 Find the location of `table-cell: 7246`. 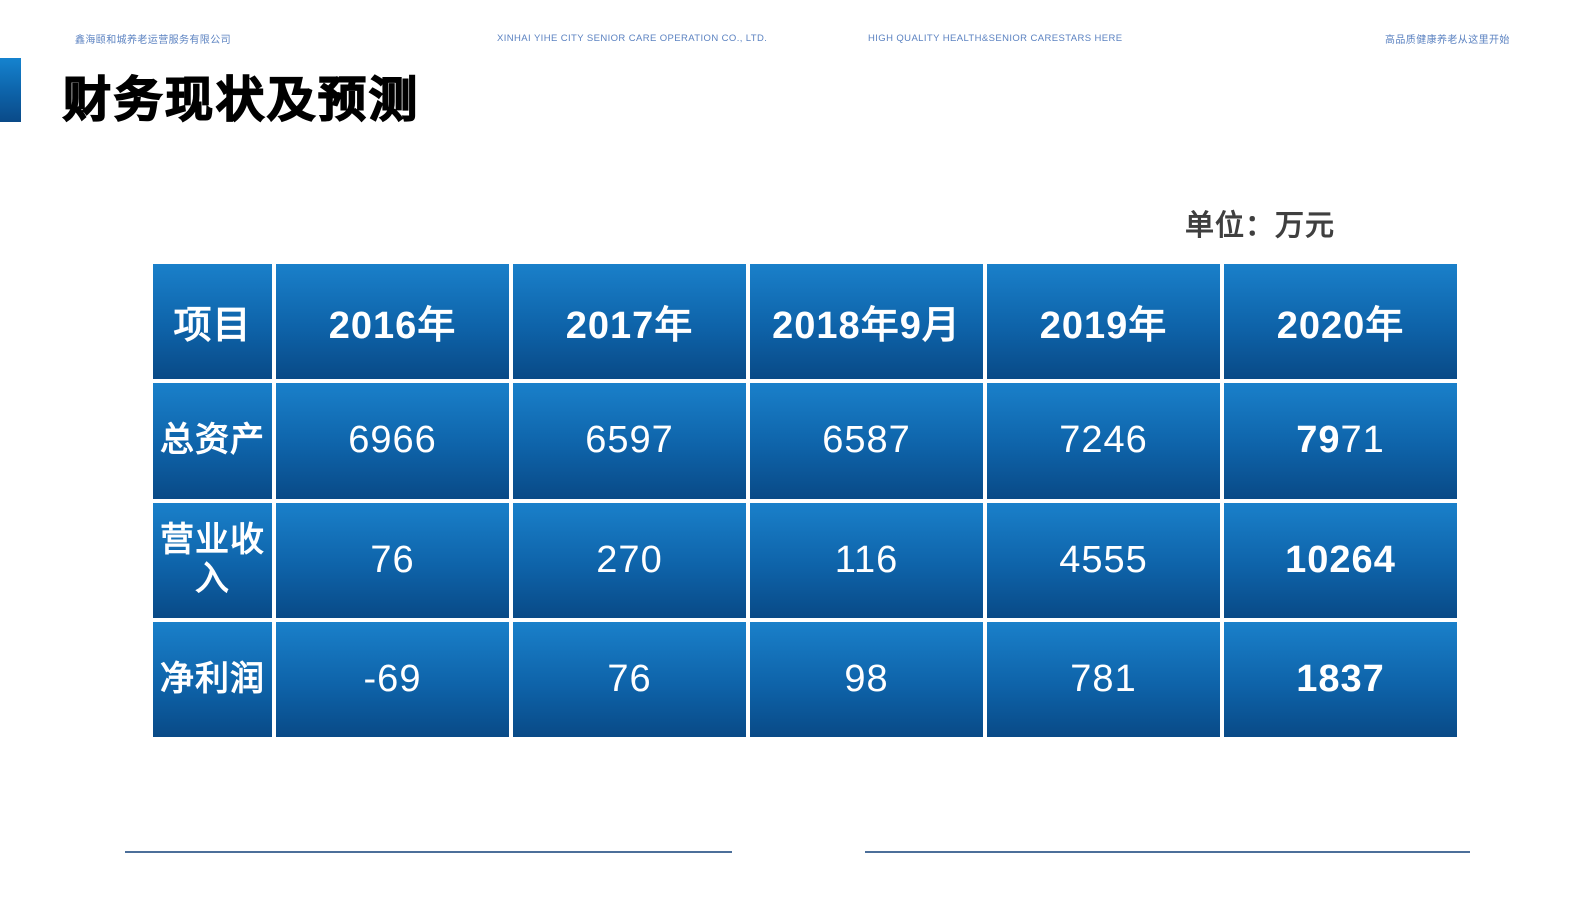

table-cell: 7246 is located at coordinates (1103, 441).